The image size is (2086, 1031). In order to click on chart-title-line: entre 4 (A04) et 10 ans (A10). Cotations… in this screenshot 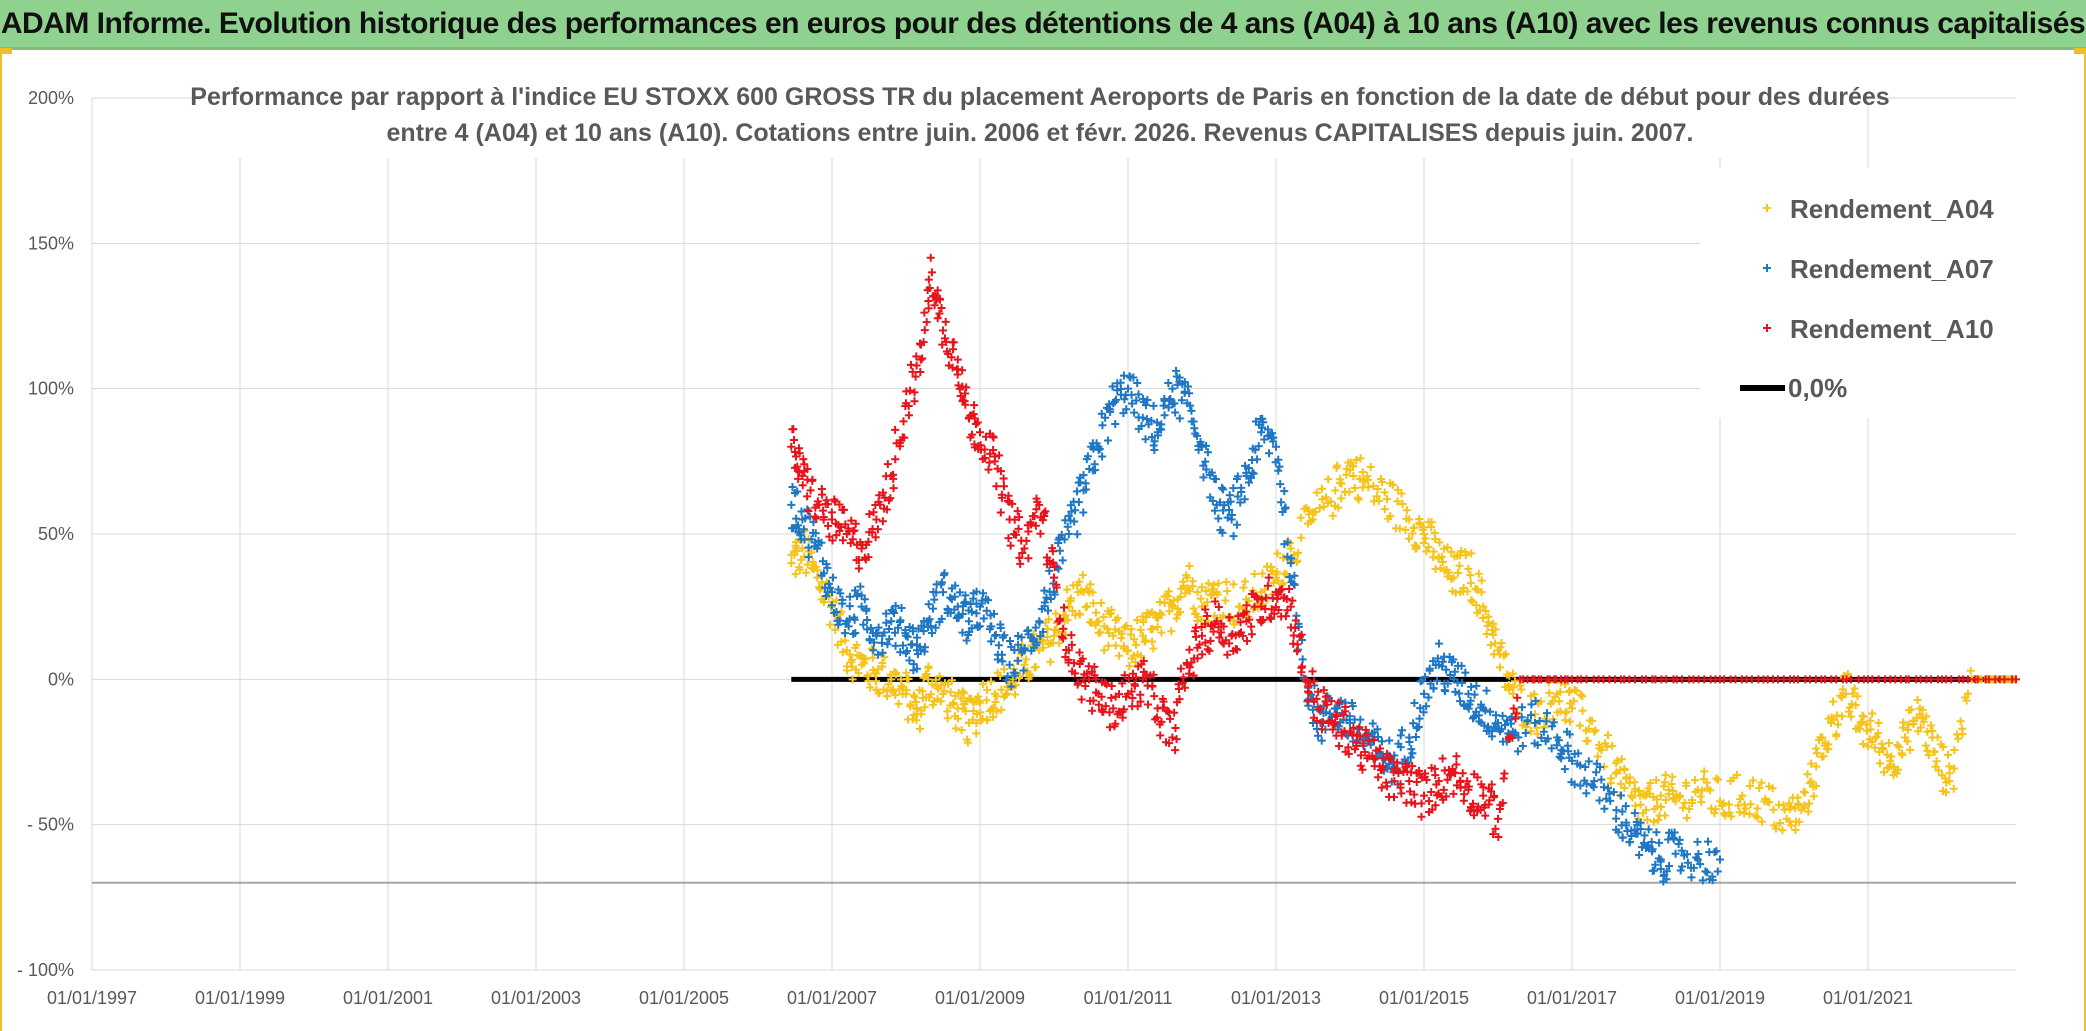, I will do `click(1040, 133)`.